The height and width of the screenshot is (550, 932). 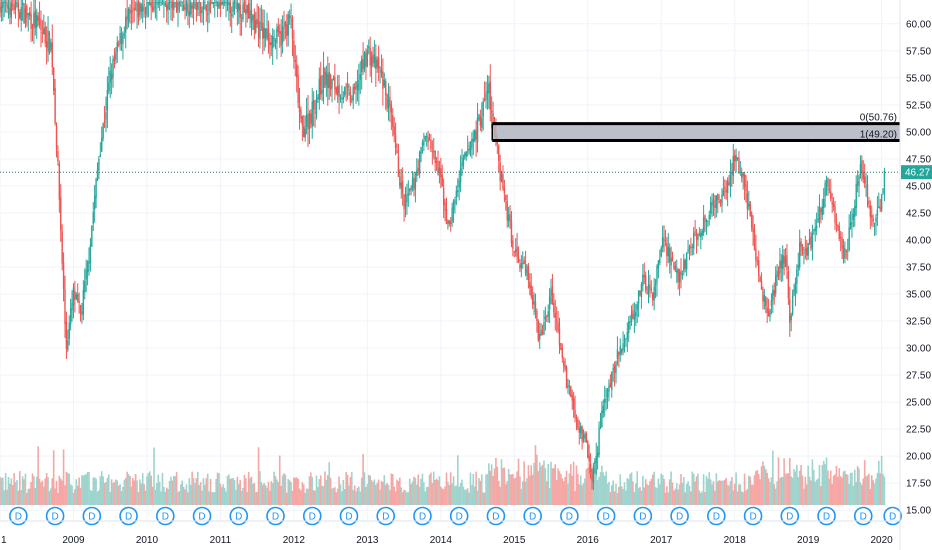 I want to click on x-tick-label: 2019, so click(x=808, y=540).